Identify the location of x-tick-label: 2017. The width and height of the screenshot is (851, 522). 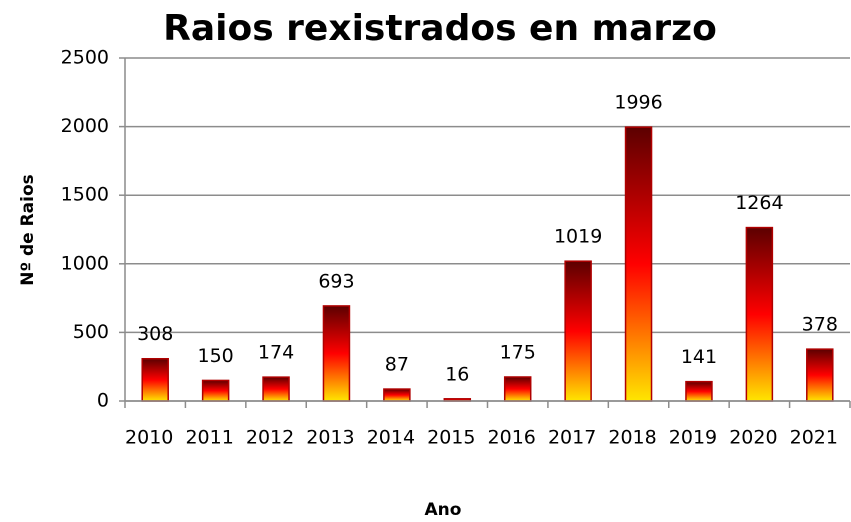
(572, 438).